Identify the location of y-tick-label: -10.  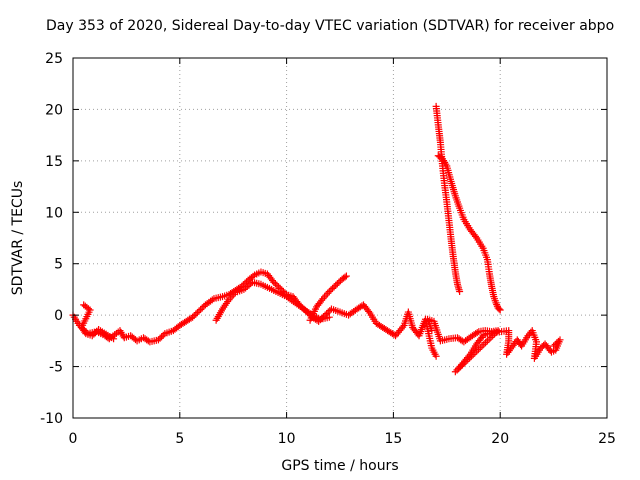
(51, 419).